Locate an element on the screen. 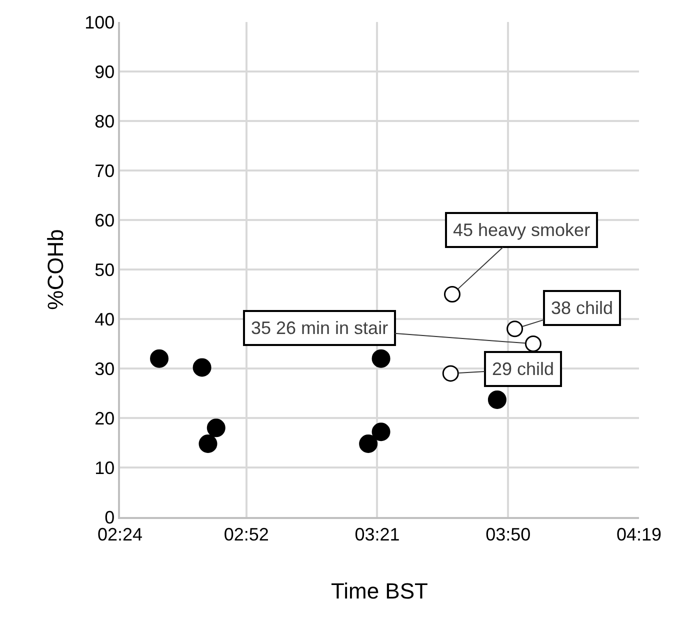 The height and width of the screenshot is (630, 687). x-tick-label: 02:52 is located at coordinates (246, 534).